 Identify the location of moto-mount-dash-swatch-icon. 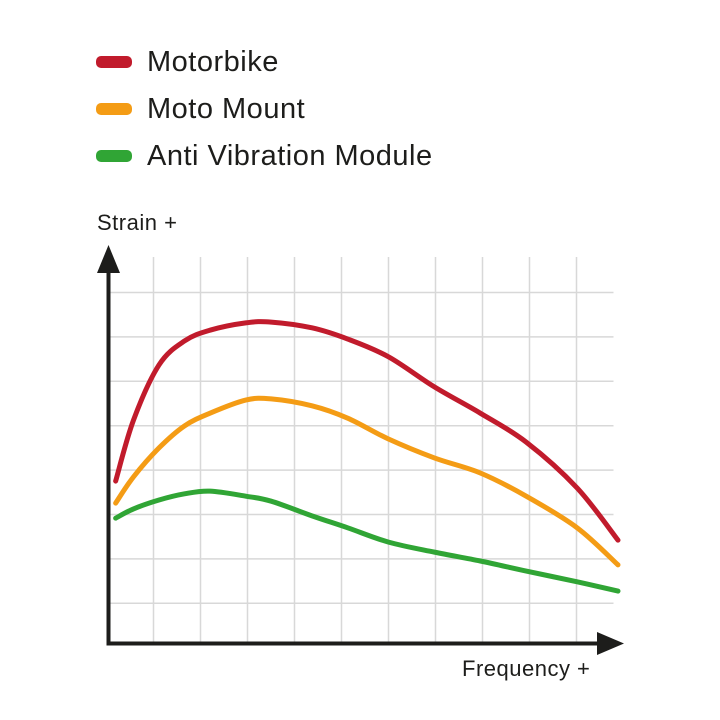
(114, 109).